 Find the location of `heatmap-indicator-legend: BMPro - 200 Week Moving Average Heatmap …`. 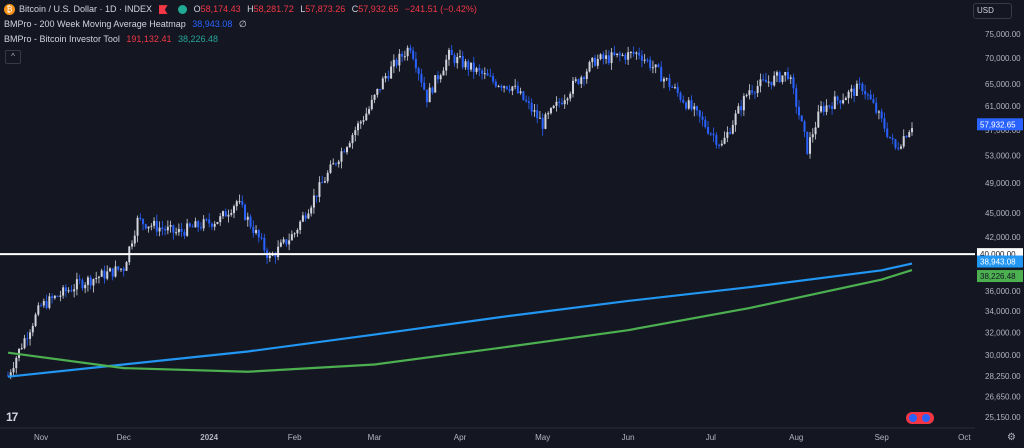

heatmap-indicator-legend: BMPro - 200 Week Moving Average Heatmap … is located at coordinates (127, 24).